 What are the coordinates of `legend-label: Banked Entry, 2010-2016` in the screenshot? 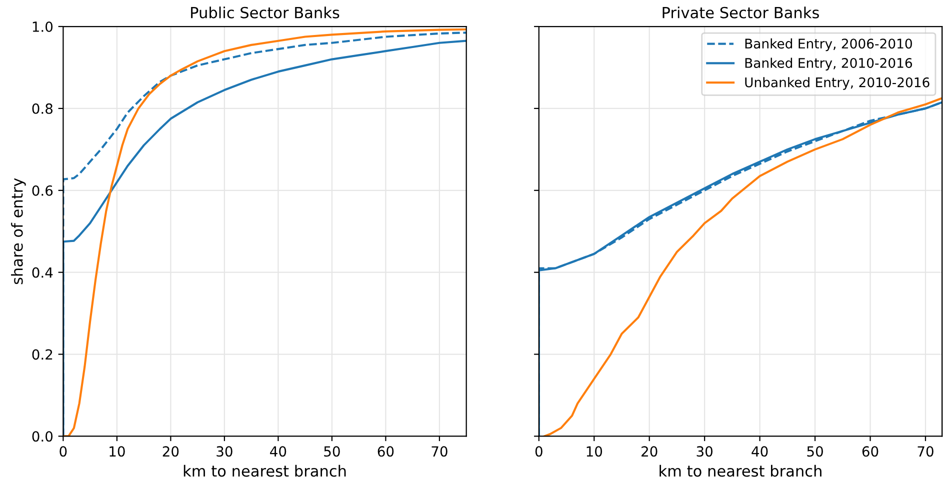 It's located at (828, 64).